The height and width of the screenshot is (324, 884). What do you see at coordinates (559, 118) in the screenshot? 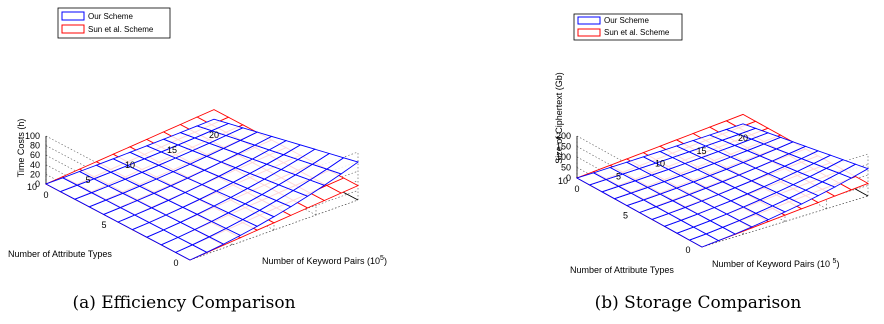
I see `z-axis-label: Size of Ciphertext (Gb)` at bounding box center [559, 118].